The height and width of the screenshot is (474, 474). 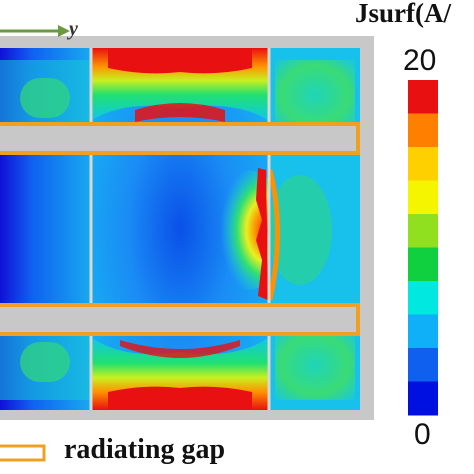 What do you see at coordinates (23, 453) in the screenshot?
I see `legend-swatch` at bounding box center [23, 453].